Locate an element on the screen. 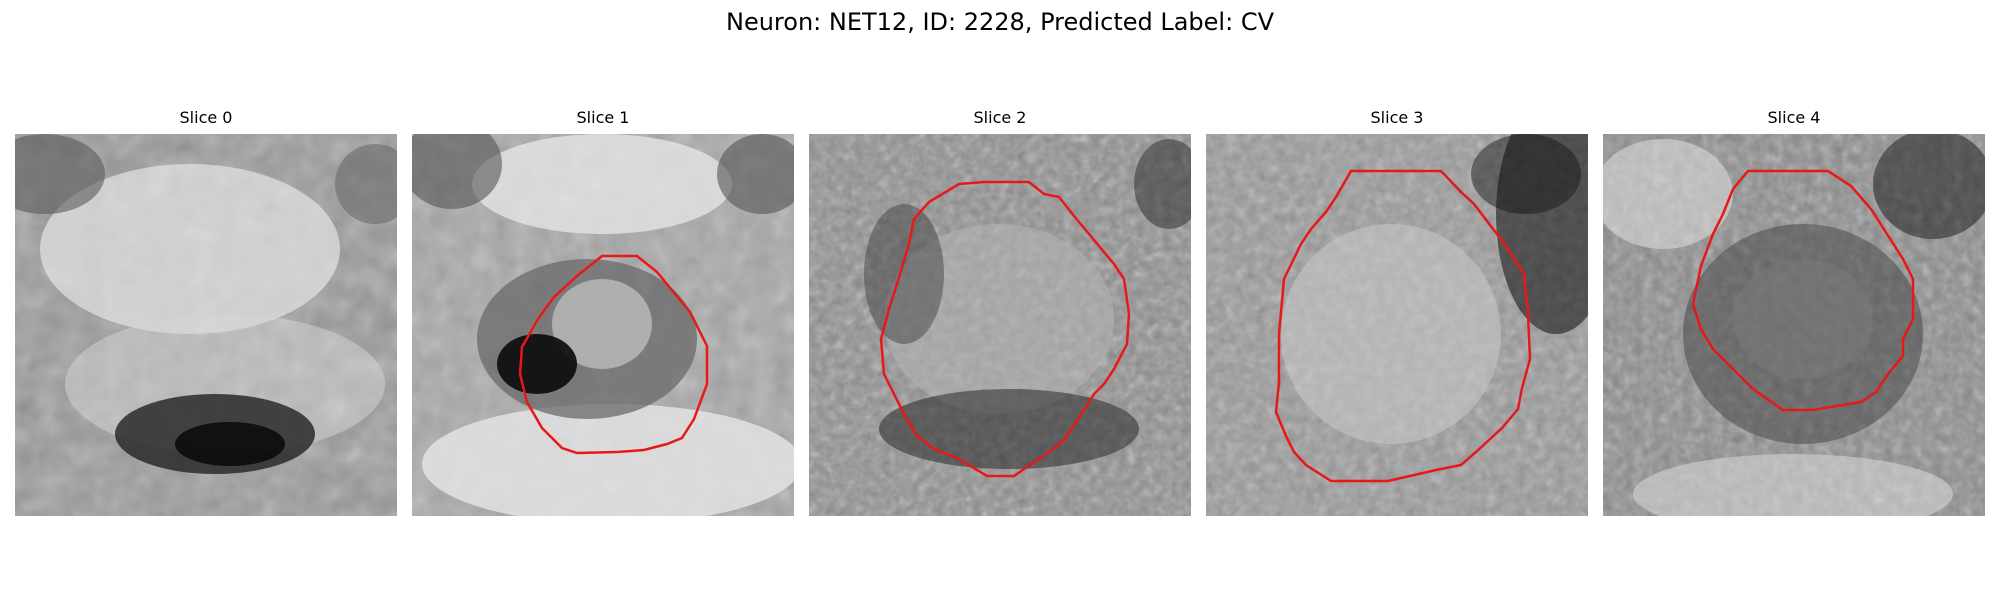 The width and height of the screenshot is (2000, 600). slice-title: Slice 4 is located at coordinates (1794, 117).